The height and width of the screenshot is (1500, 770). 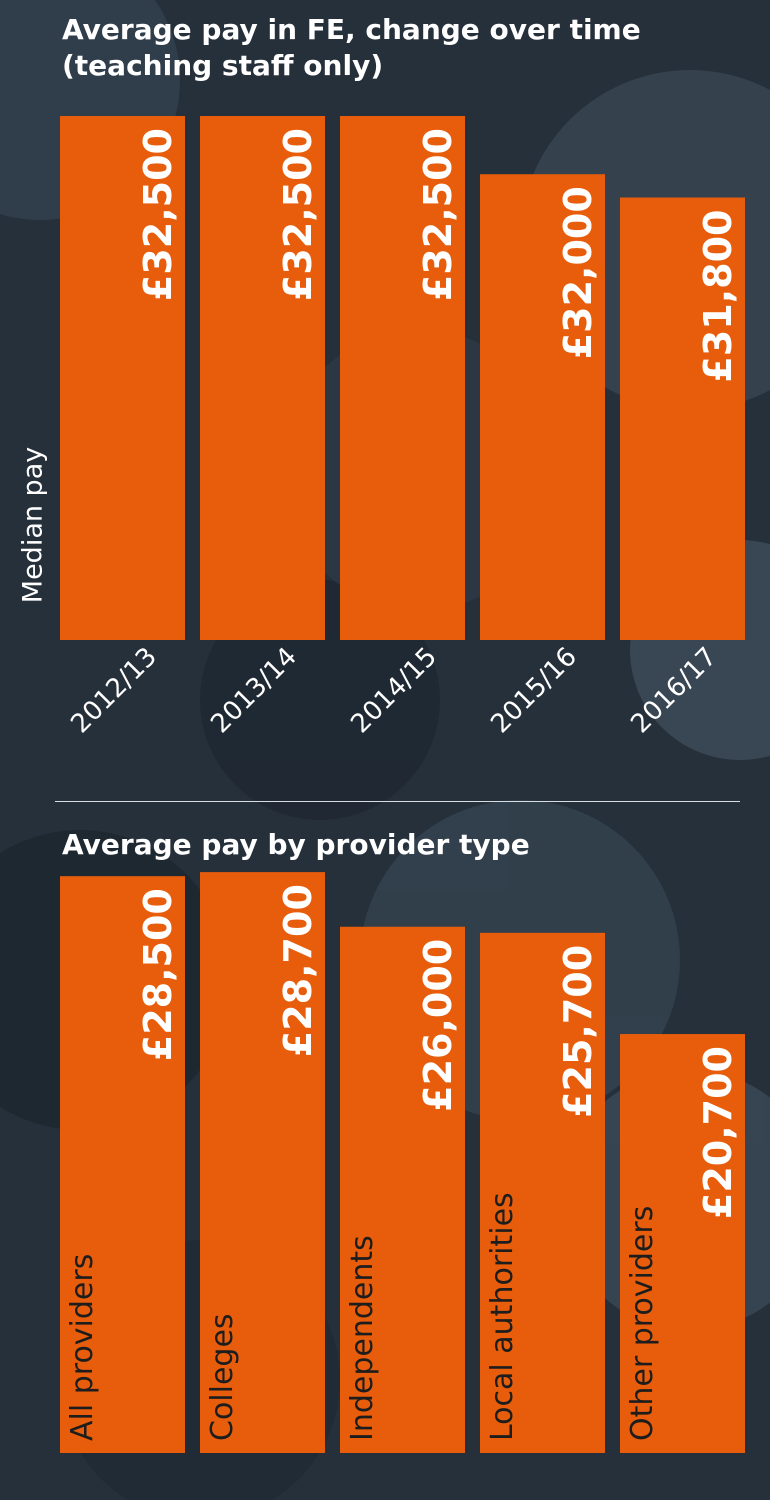 What do you see at coordinates (718, 1132) in the screenshot?
I see `bar-value-label: £20,700` at bounding box center [718, 1132].